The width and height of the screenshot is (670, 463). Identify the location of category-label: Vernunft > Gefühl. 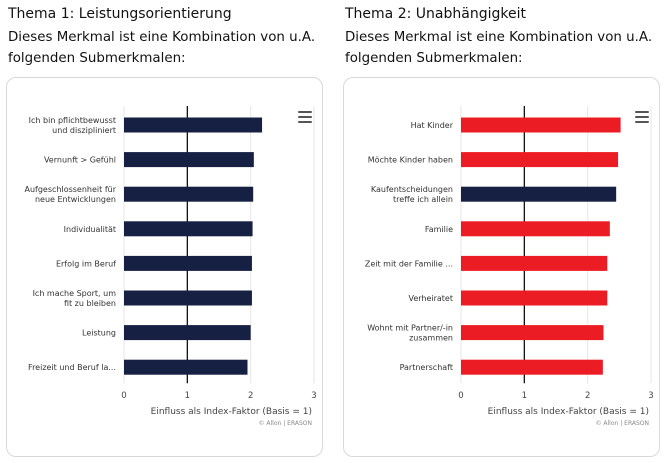
(80, 160).